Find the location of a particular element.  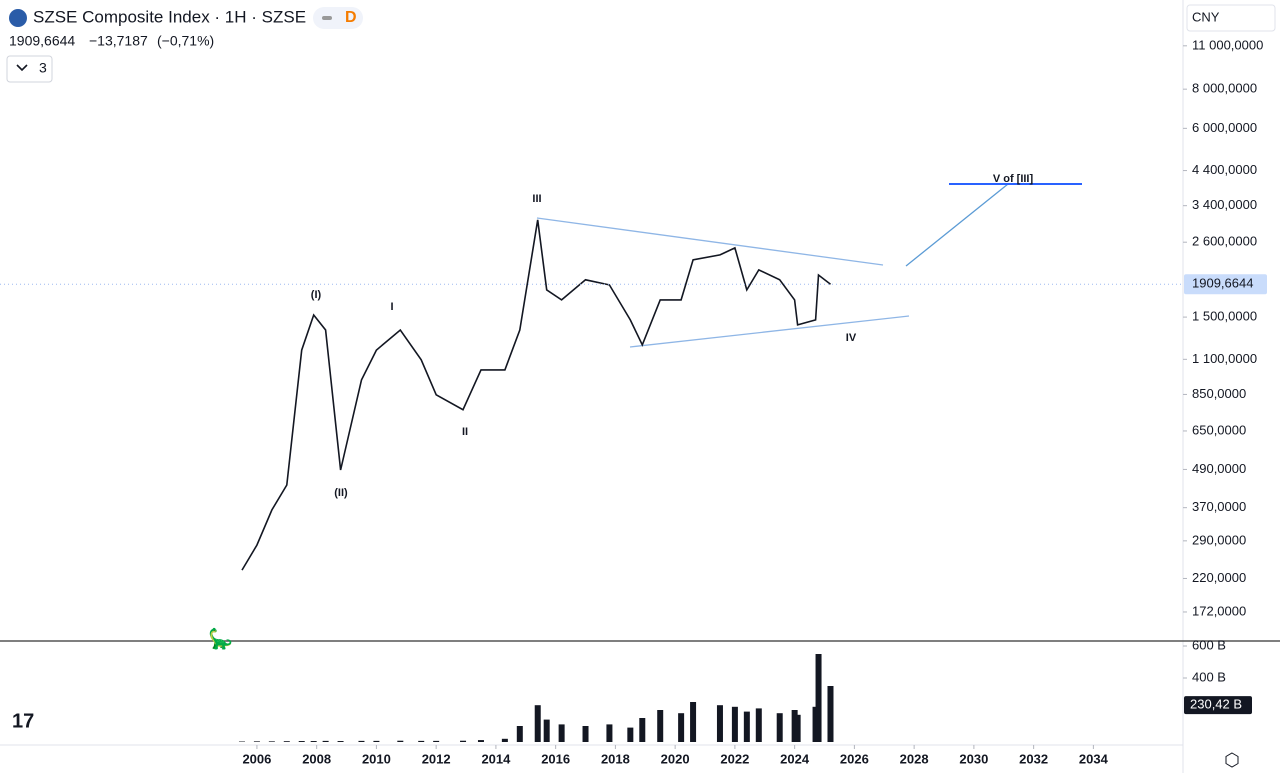

symbol-icon is located at coordinates (18, 18).